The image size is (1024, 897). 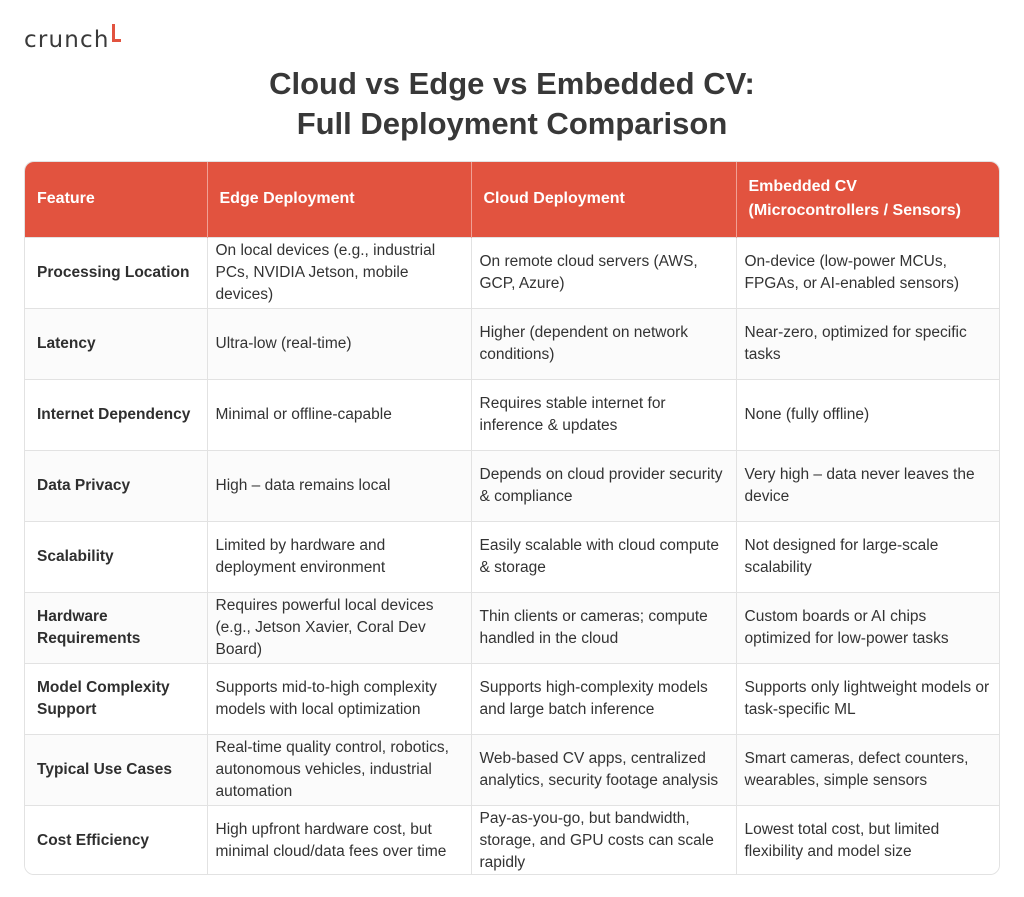 What do you see at coordinates (116, 627) in the screenshot?
I see `feature-cell: Hardware Requirements` at bounding box center [116, 627].